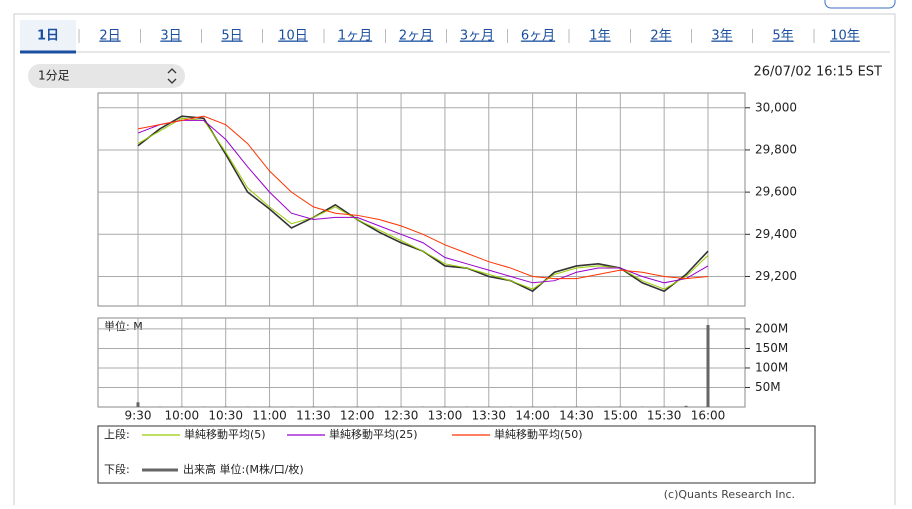 This screenshot has height=509, width=912. What do you see at coordinates (771, 367) in the screenshot?
I see `y-tick-label: 100M` at bounding box center [771, 367].